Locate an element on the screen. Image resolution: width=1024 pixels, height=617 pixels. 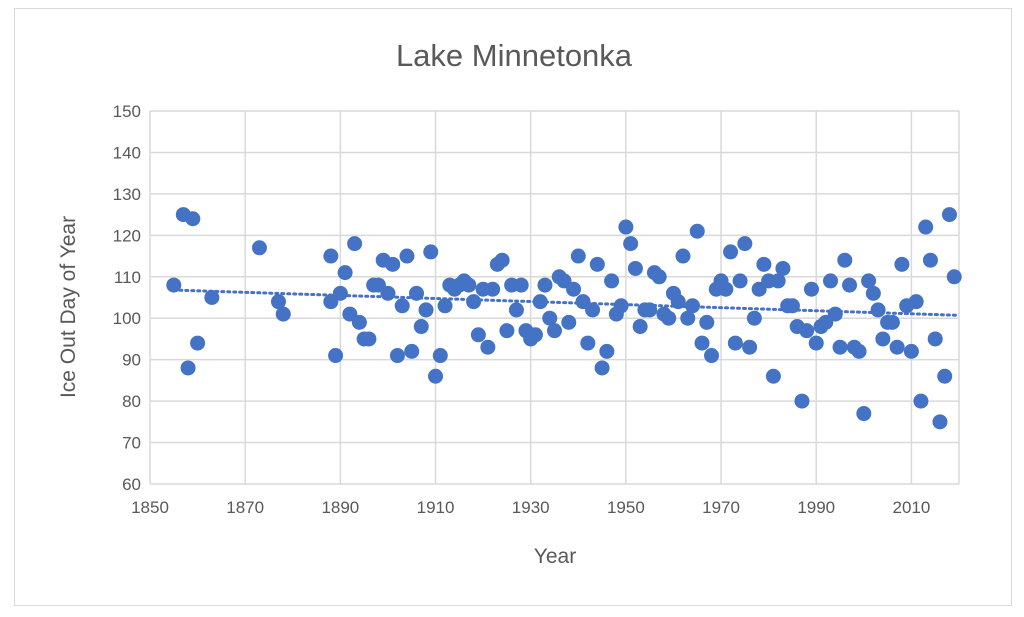
x-tick-label: 1910 is located at coordinates (436, 507).